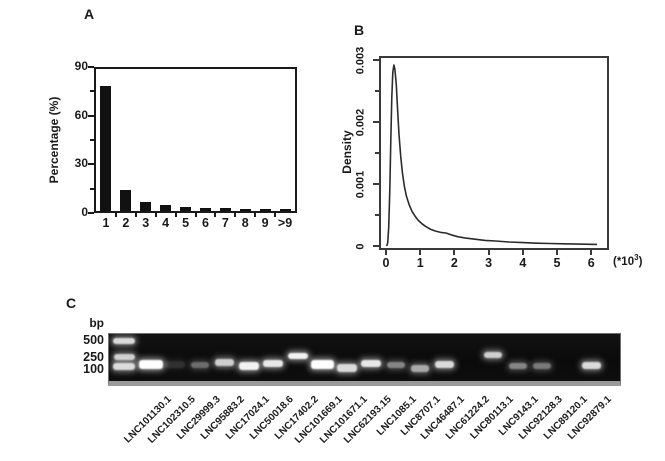  I want to click on x-tick-label: >9, so click(285, 223).